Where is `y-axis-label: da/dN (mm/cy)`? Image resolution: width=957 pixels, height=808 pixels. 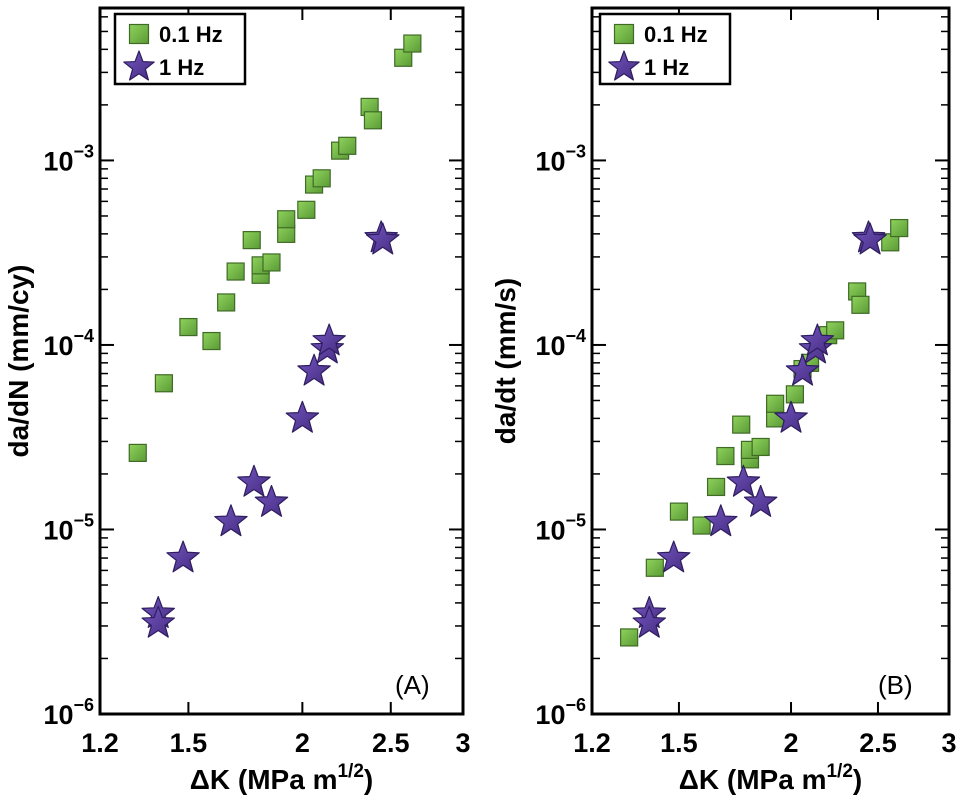 y-axis-label: da/dN (mm/cy) is located at coordinates (18, 361).